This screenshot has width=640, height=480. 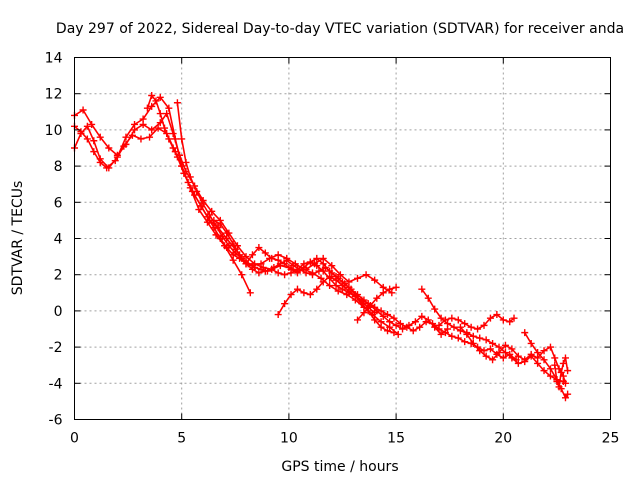 I want to click on y-tick-label: -2, so click(x=56, y=348).